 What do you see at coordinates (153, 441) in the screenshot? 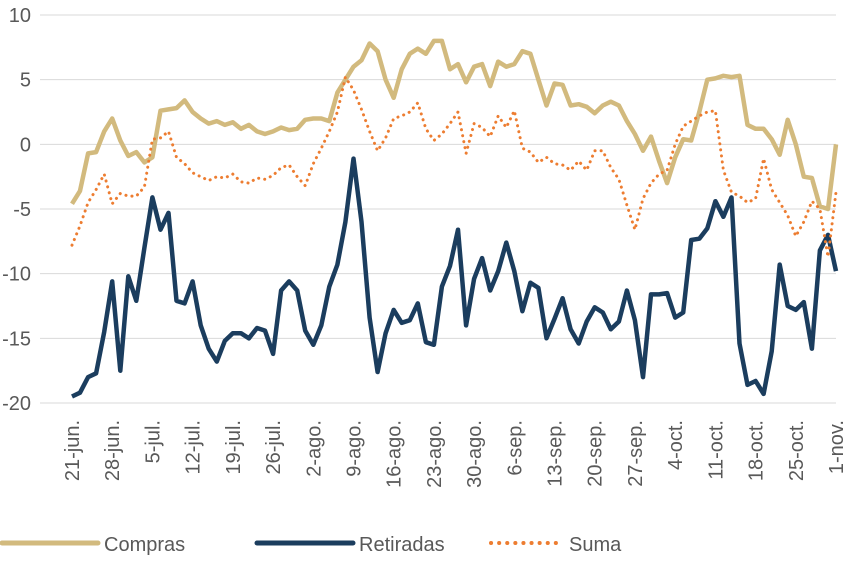
I see `x-tick-label: 5-jul.` at bounding box center [153, 441].